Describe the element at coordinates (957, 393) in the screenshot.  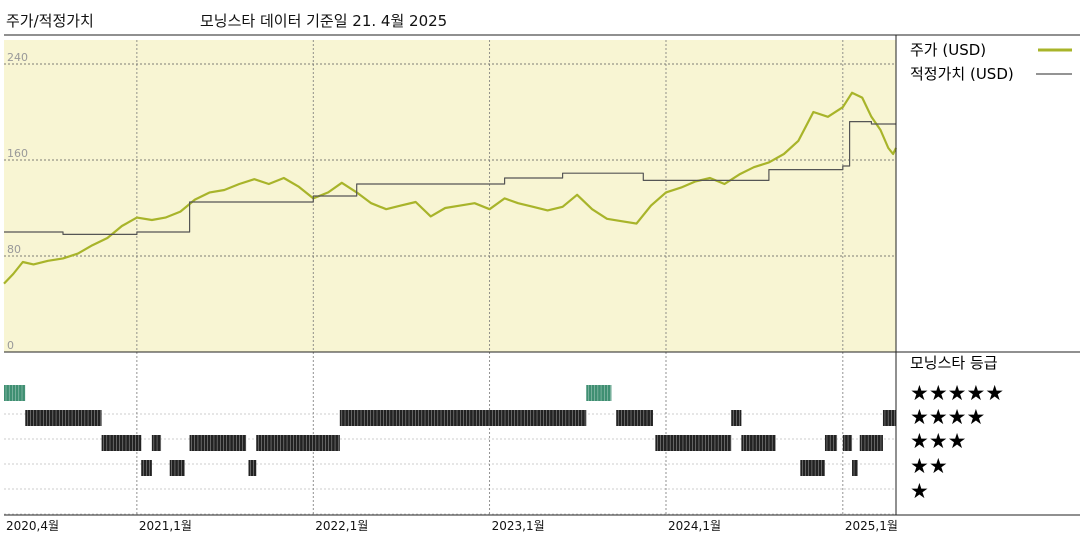
I see `rating-5-stars: ★★★★★` at that location.